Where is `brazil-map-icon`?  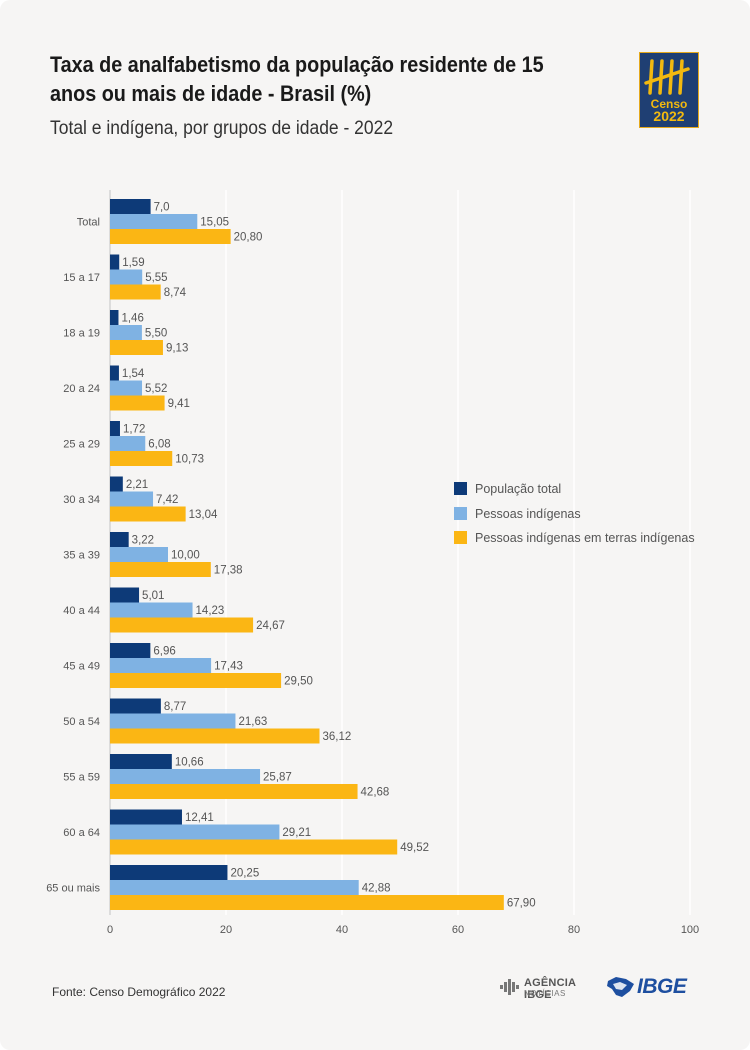
brazil-map-icon is located at coordinates (620, 987).